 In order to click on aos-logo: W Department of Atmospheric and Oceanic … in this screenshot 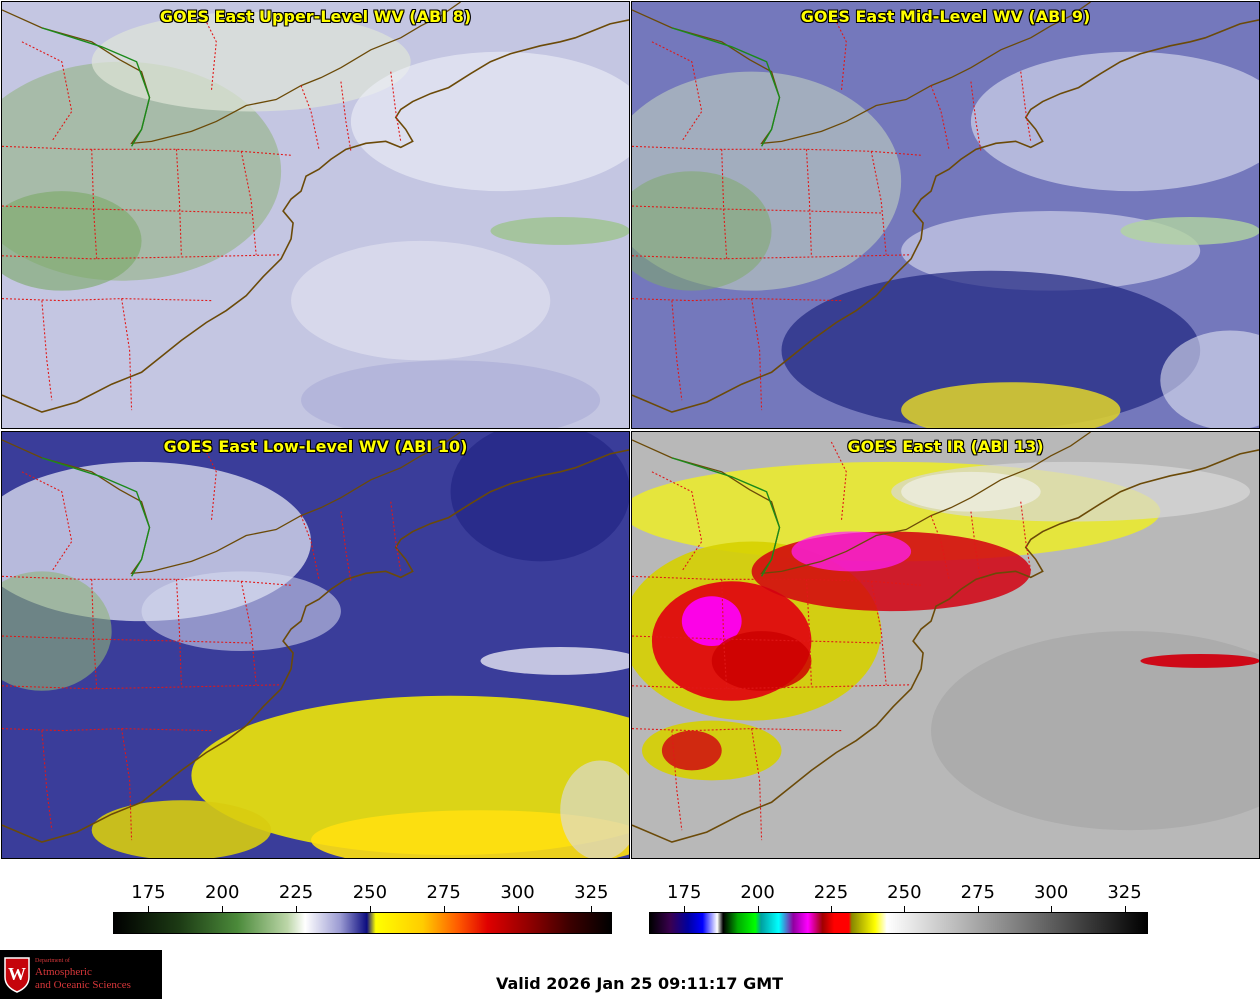, I will do `click(81, 974)`.